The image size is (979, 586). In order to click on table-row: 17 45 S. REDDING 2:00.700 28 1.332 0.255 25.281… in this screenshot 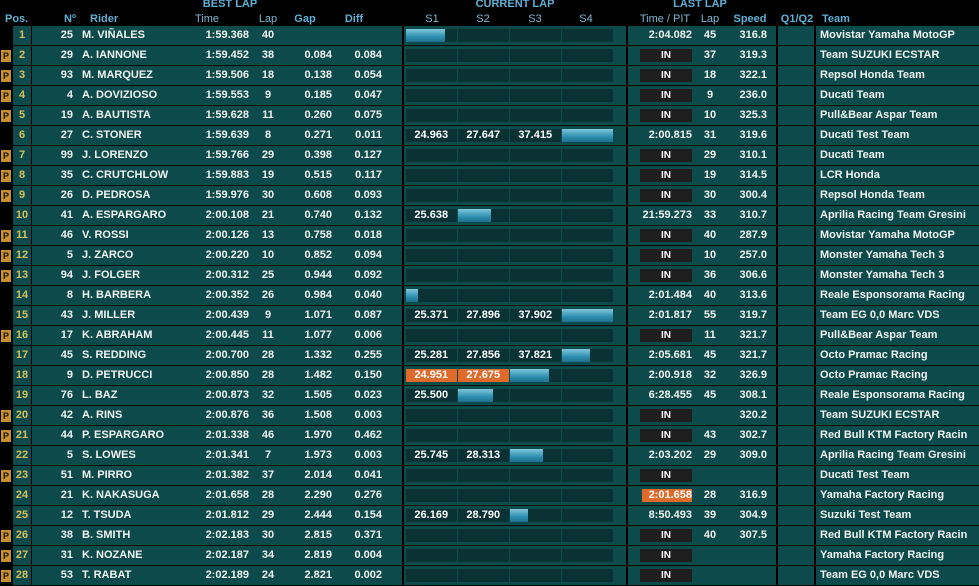, I will do `click(489, 356)`.